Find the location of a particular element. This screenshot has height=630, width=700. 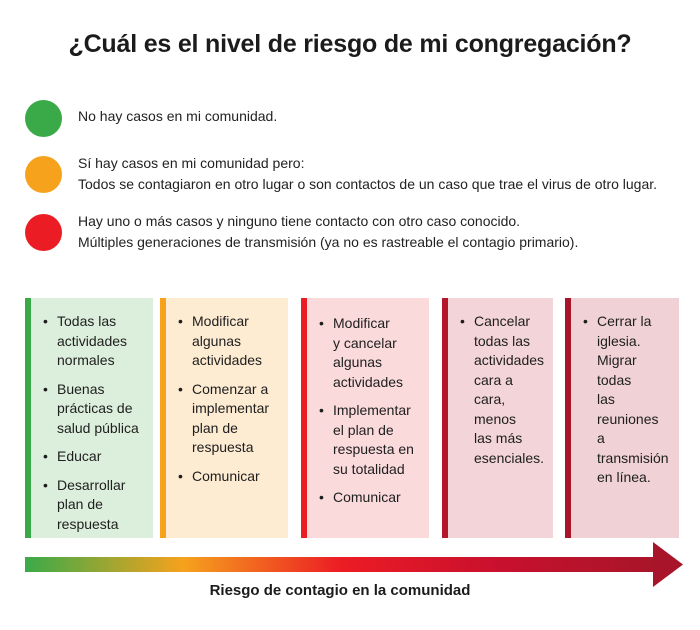

risk-arrow-graphic is located at coordinates (354, 564).